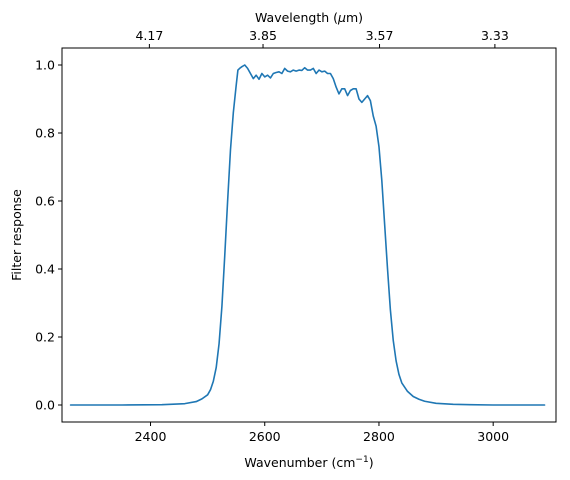 The image size is (570, 480). I want to click on x-axis-title-text: Wavenumber (cm, so click(299, 462).